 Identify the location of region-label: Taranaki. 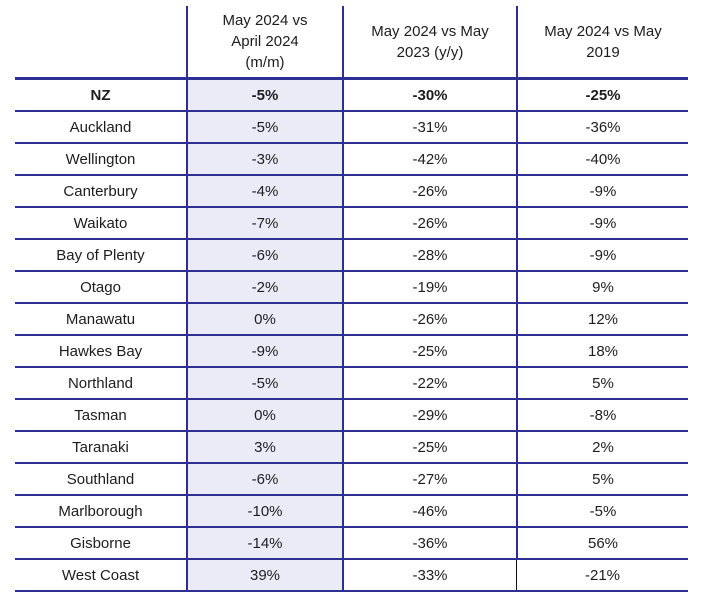
(100, 447).